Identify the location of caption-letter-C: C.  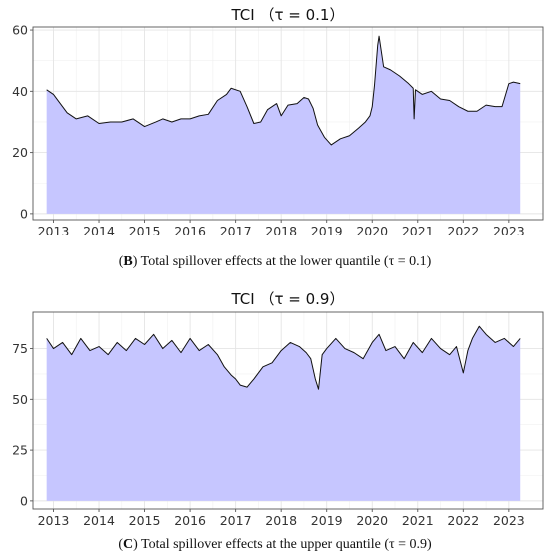
(128, 544).